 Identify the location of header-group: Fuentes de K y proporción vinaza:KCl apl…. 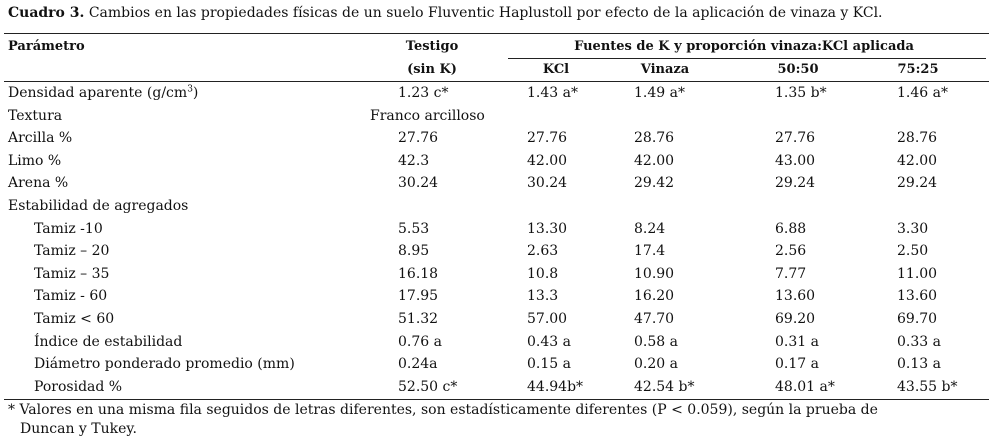
(744, 46).